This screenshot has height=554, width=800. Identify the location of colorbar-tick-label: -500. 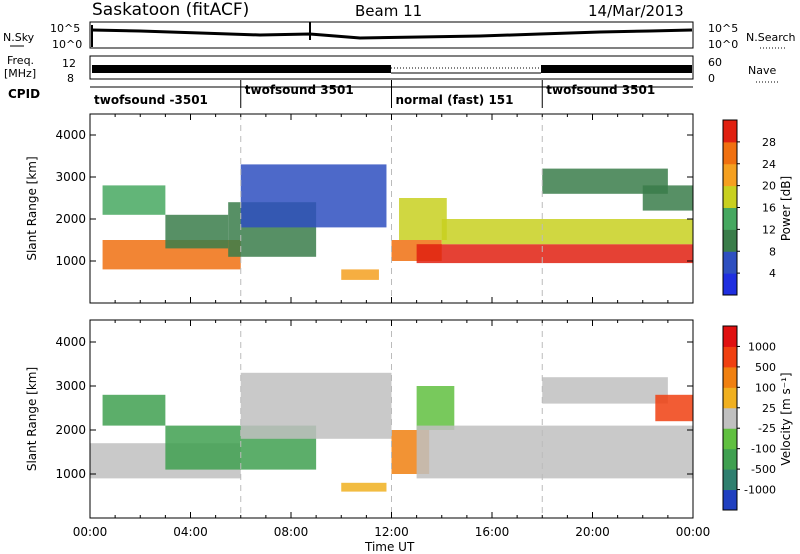
(763, 469).